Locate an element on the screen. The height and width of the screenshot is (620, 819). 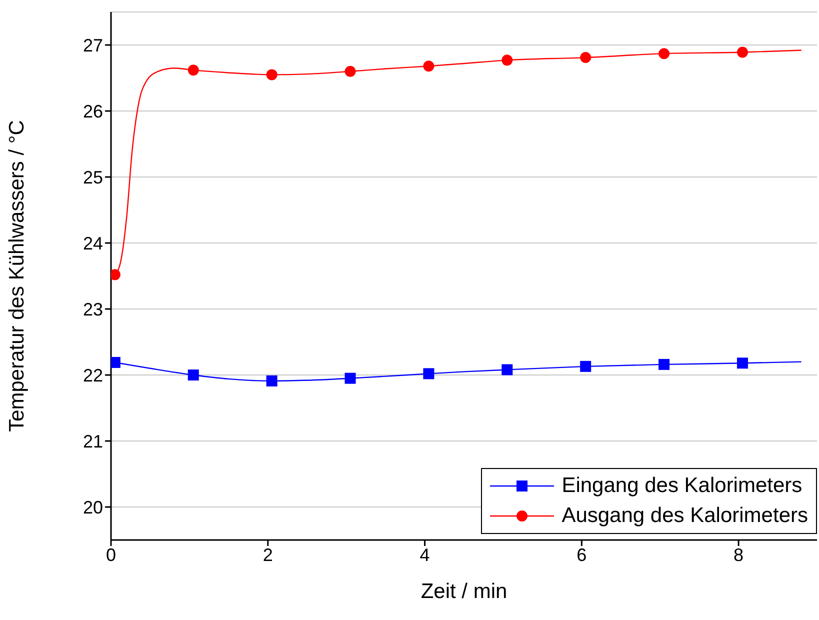
y-tick-label: 27 is located at coordinates (92, 45).